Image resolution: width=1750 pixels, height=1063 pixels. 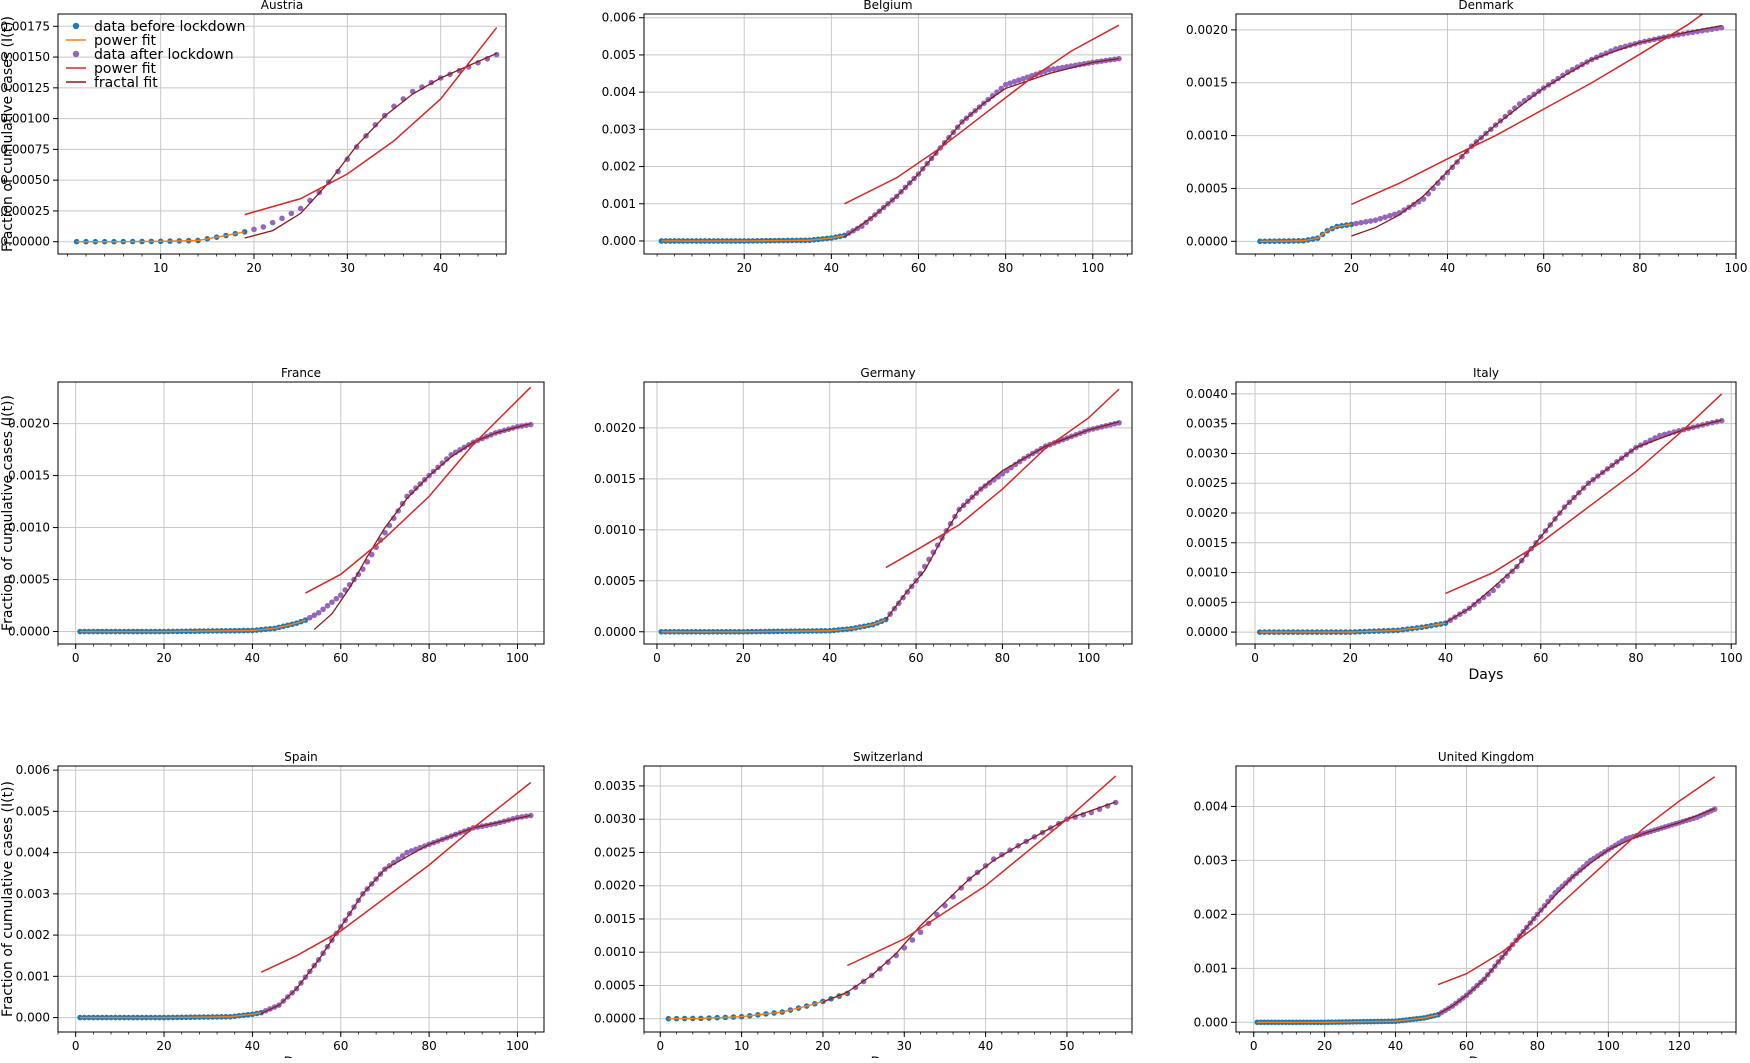 I want to click on y-tick-label: 0.00150, so click(x=25, y=57).